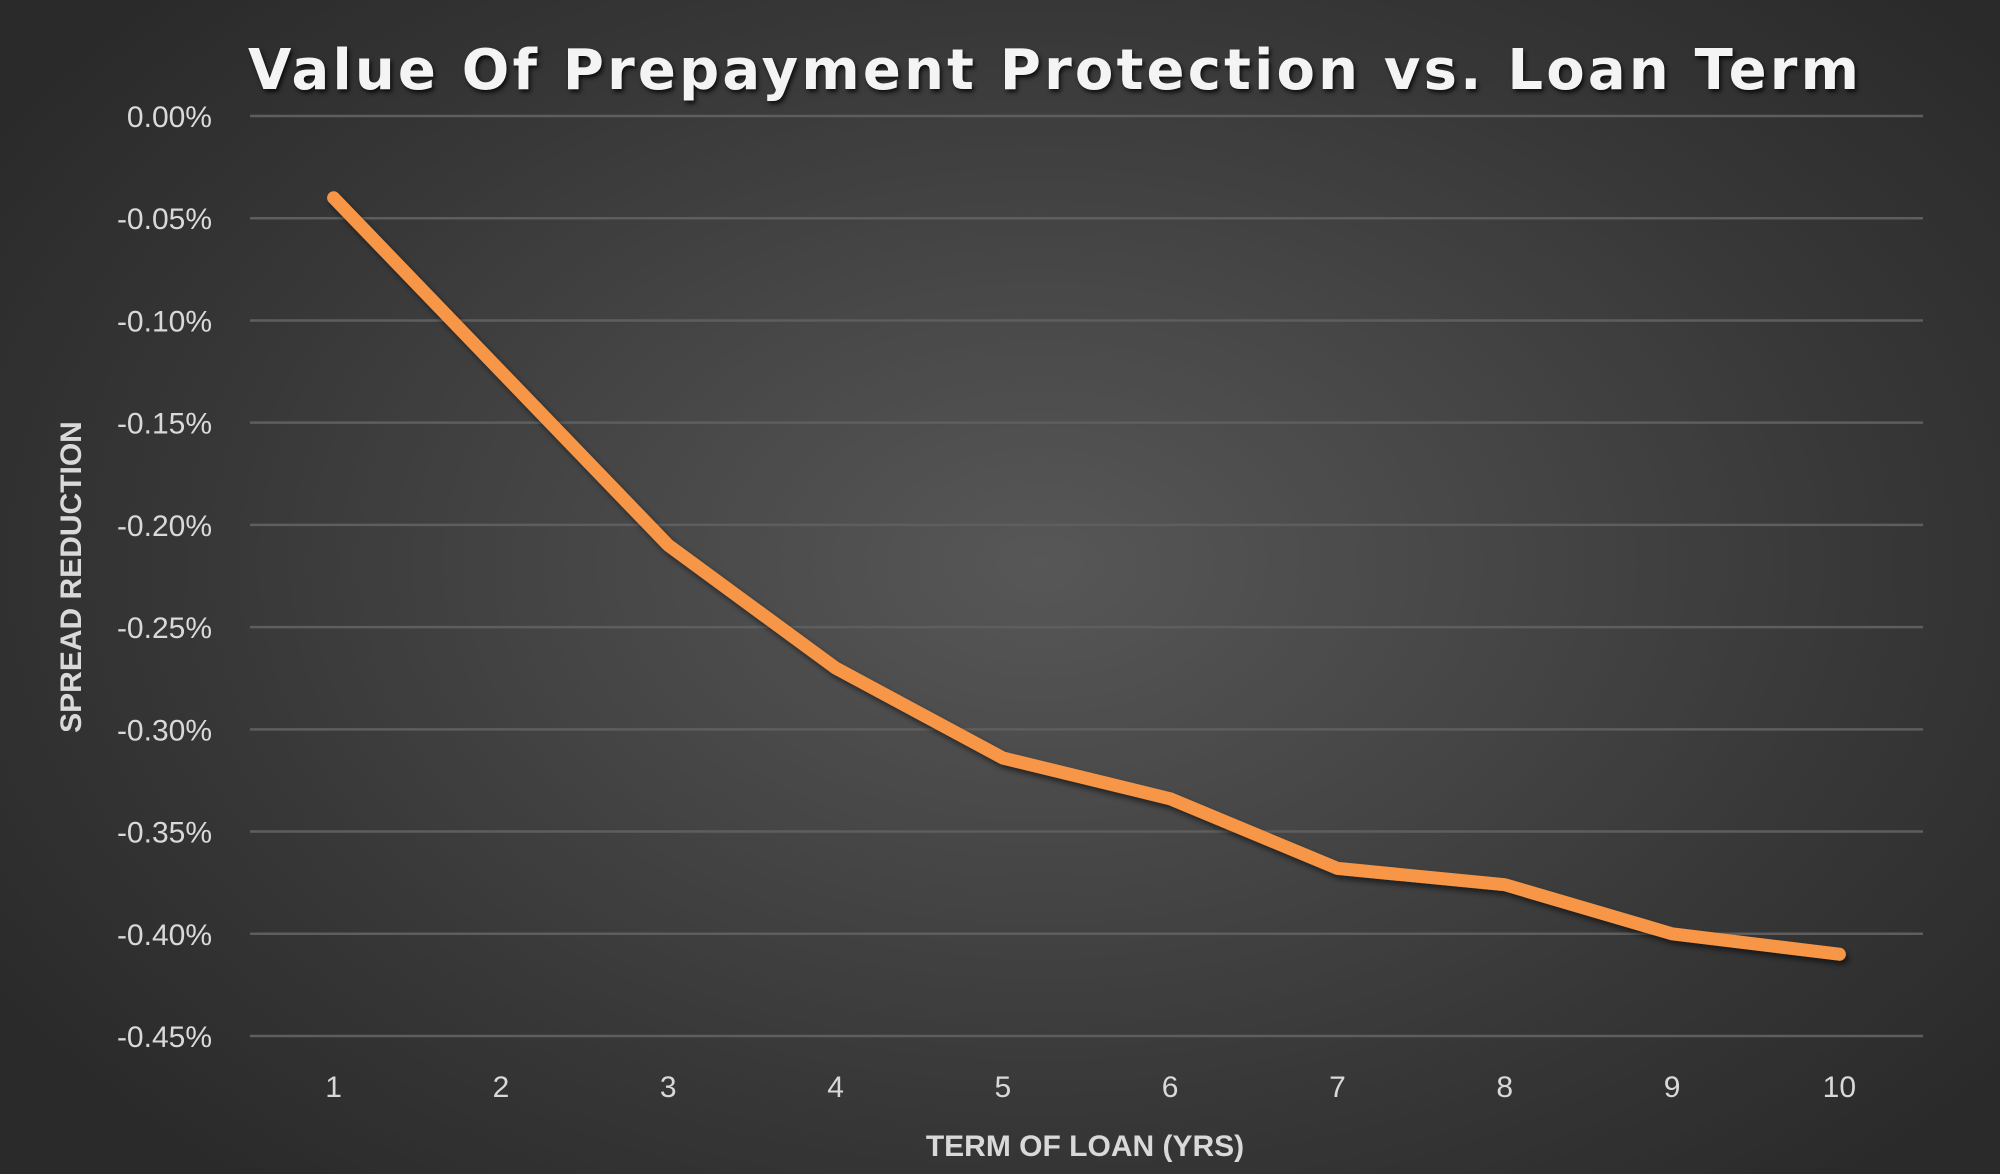  Describe the element at coordinates (164, 424) in the screenshot. I see `y-tick-label: -0.15%` at that location.